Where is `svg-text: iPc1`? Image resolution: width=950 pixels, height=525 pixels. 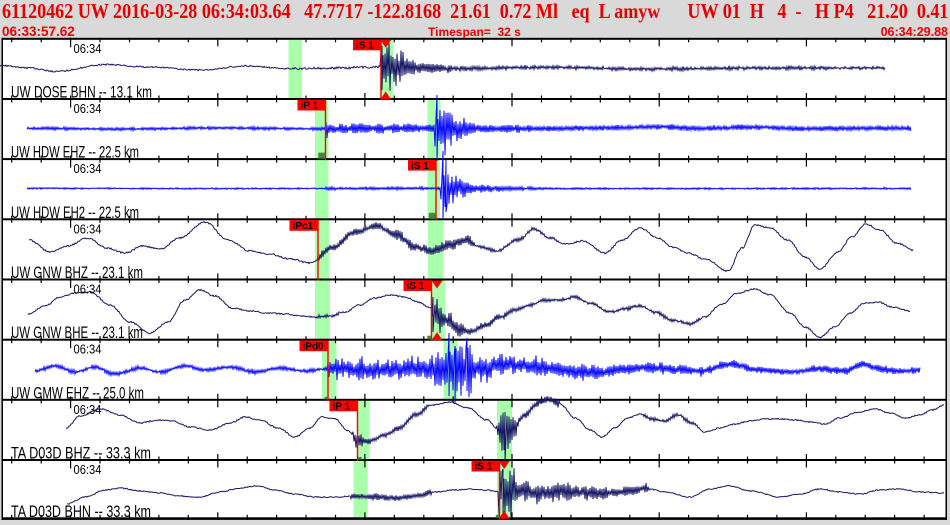
svg-text: iPc1 is located at coordinates (303, 226).